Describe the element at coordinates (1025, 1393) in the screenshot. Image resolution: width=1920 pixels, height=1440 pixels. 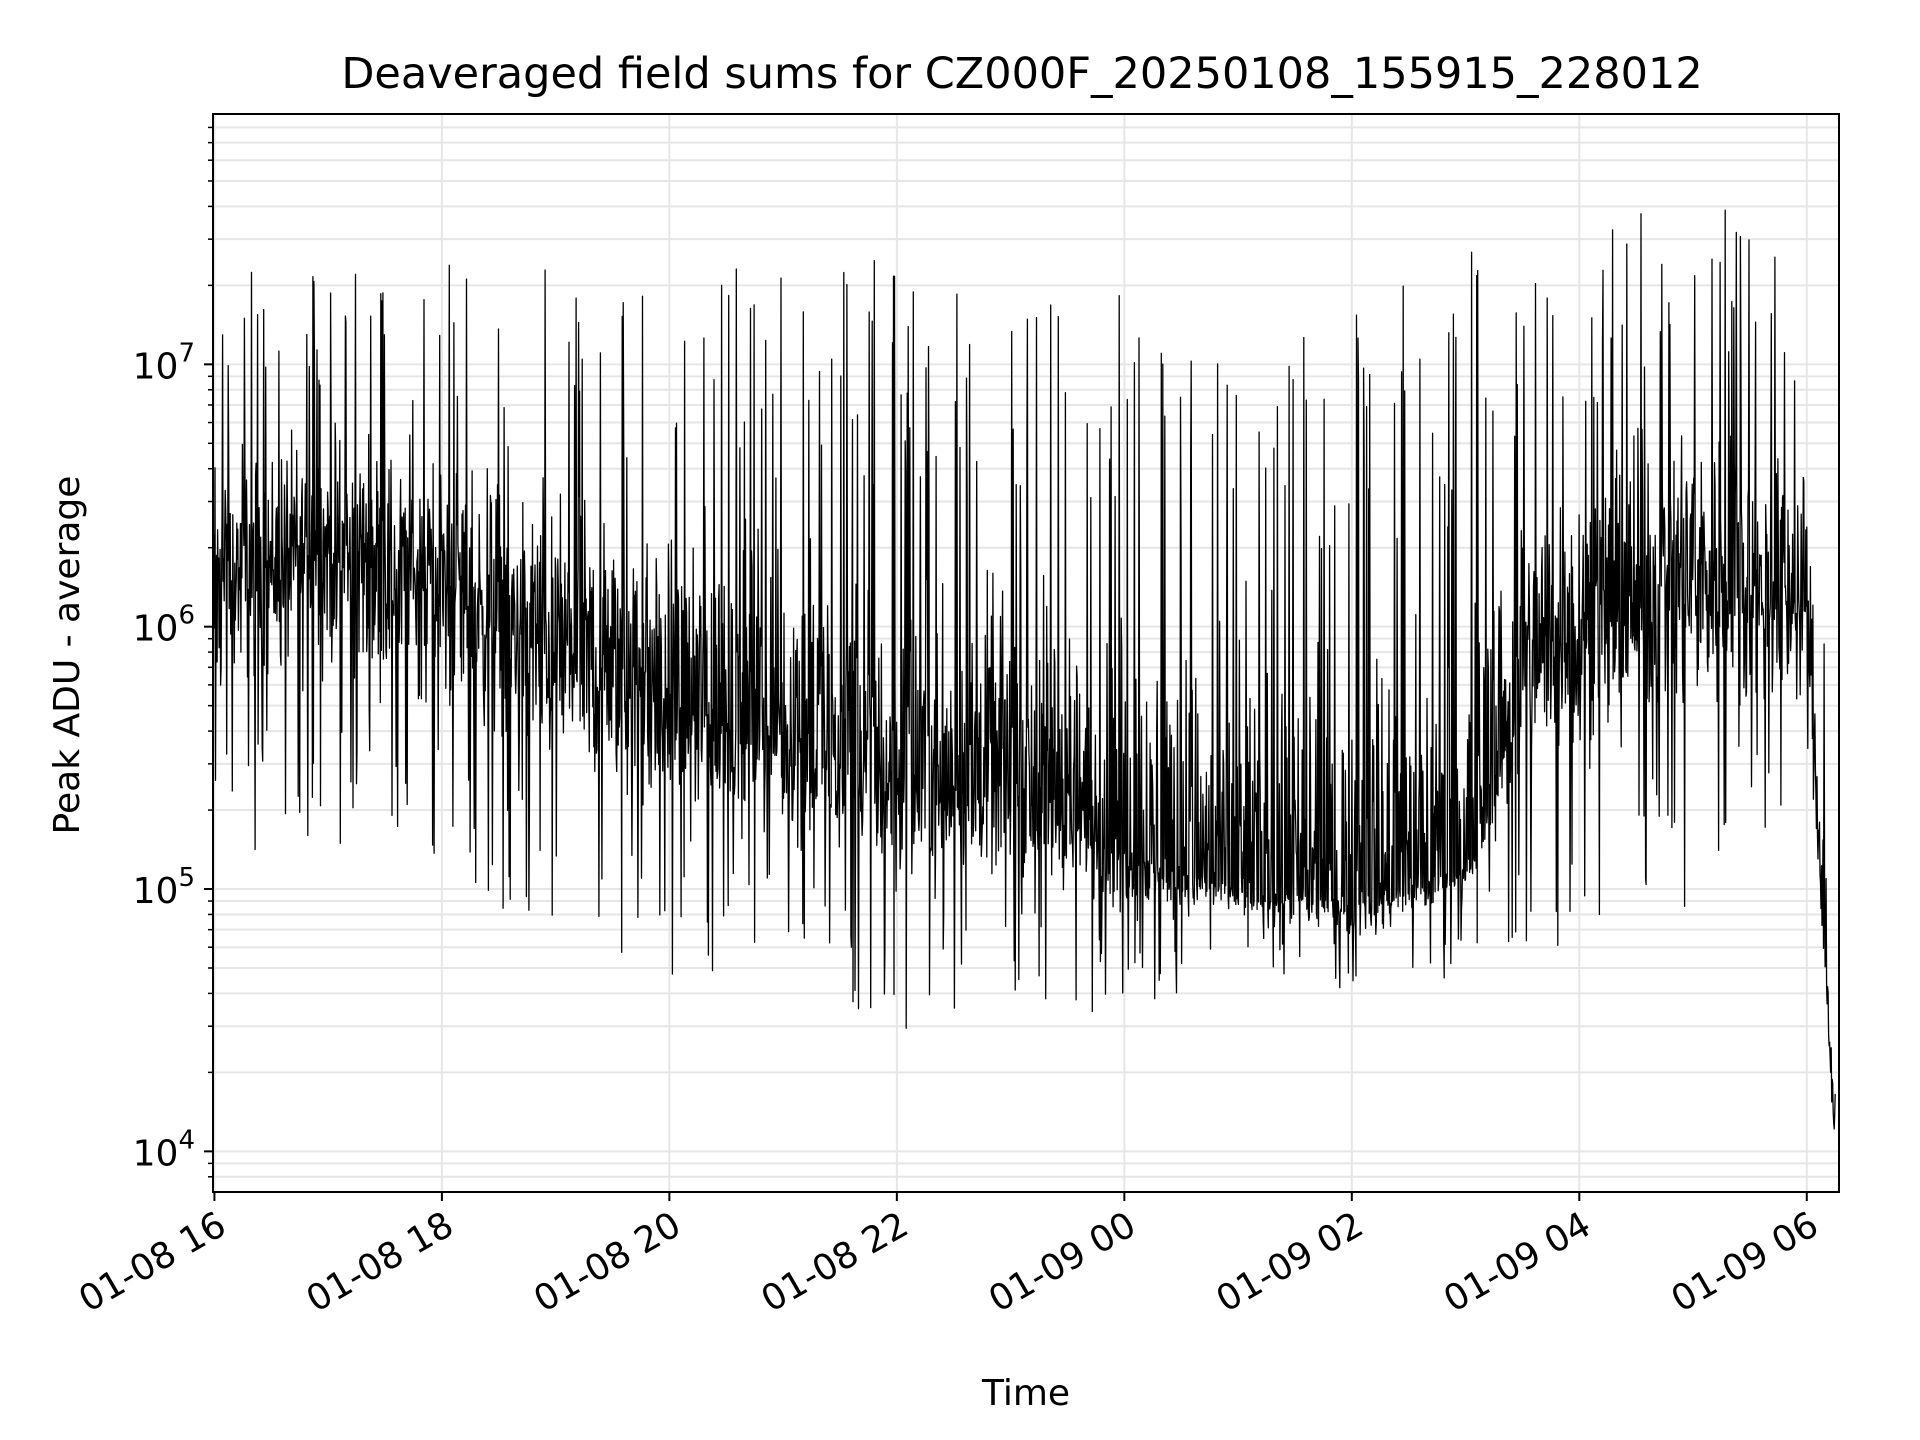
I see `x-axis-label: Time` at that location.